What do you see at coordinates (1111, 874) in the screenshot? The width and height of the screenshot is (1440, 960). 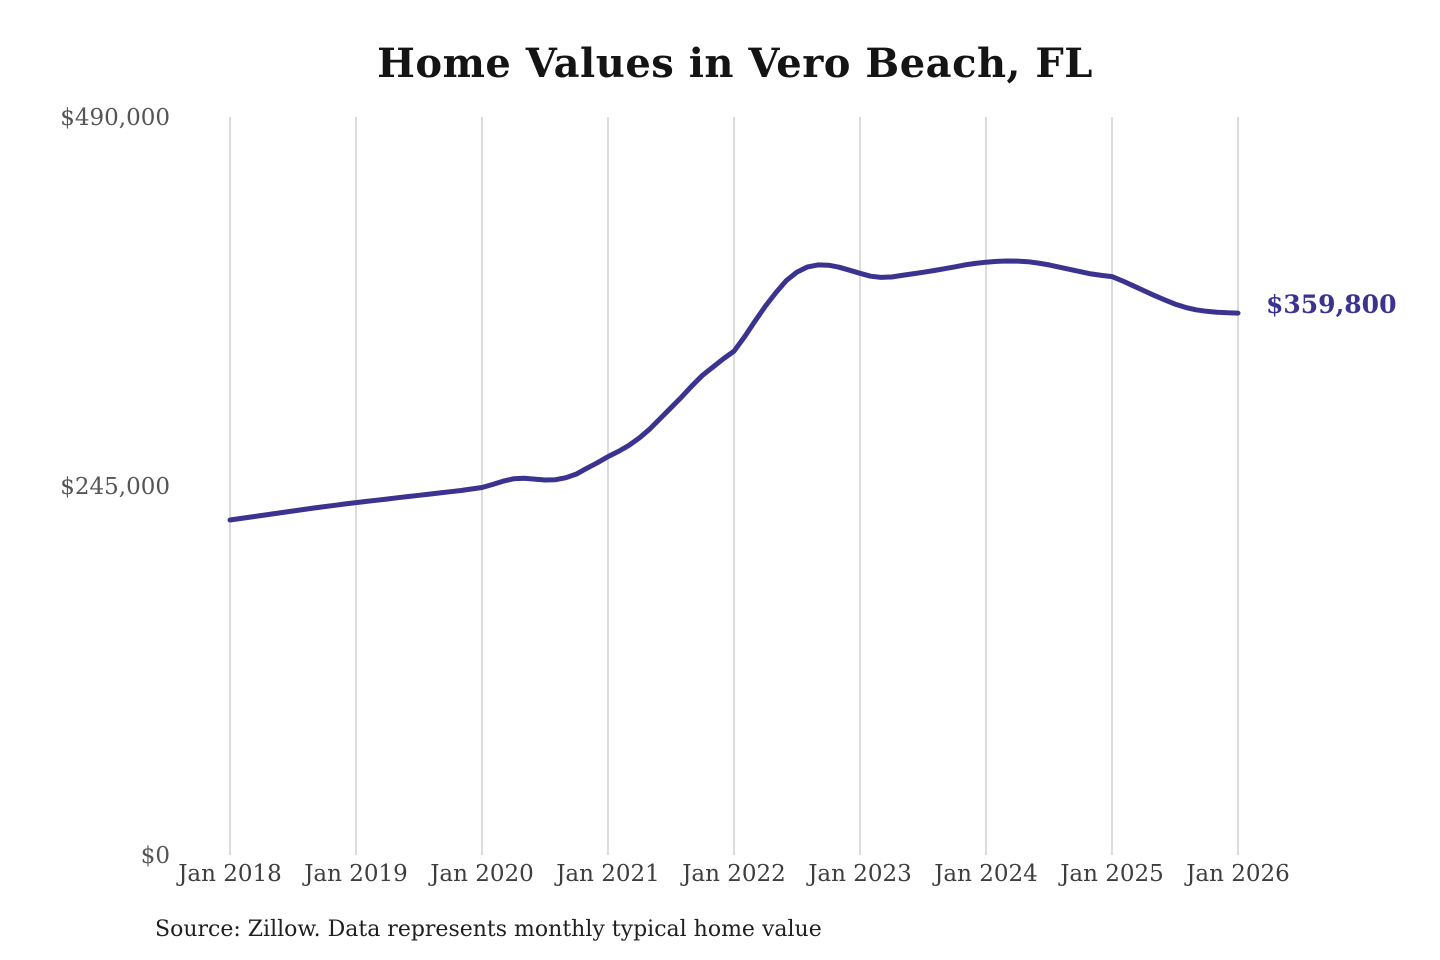 I see `x-tick-label: Jan 2025` at bounding box center [1111, 874].